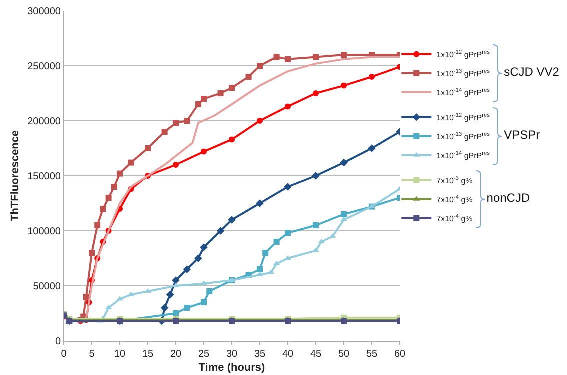  What do you see at coordinates (45, 232) in the screenshot?
I see `y-tick-label: 100000` at bounding box center [45, 232].